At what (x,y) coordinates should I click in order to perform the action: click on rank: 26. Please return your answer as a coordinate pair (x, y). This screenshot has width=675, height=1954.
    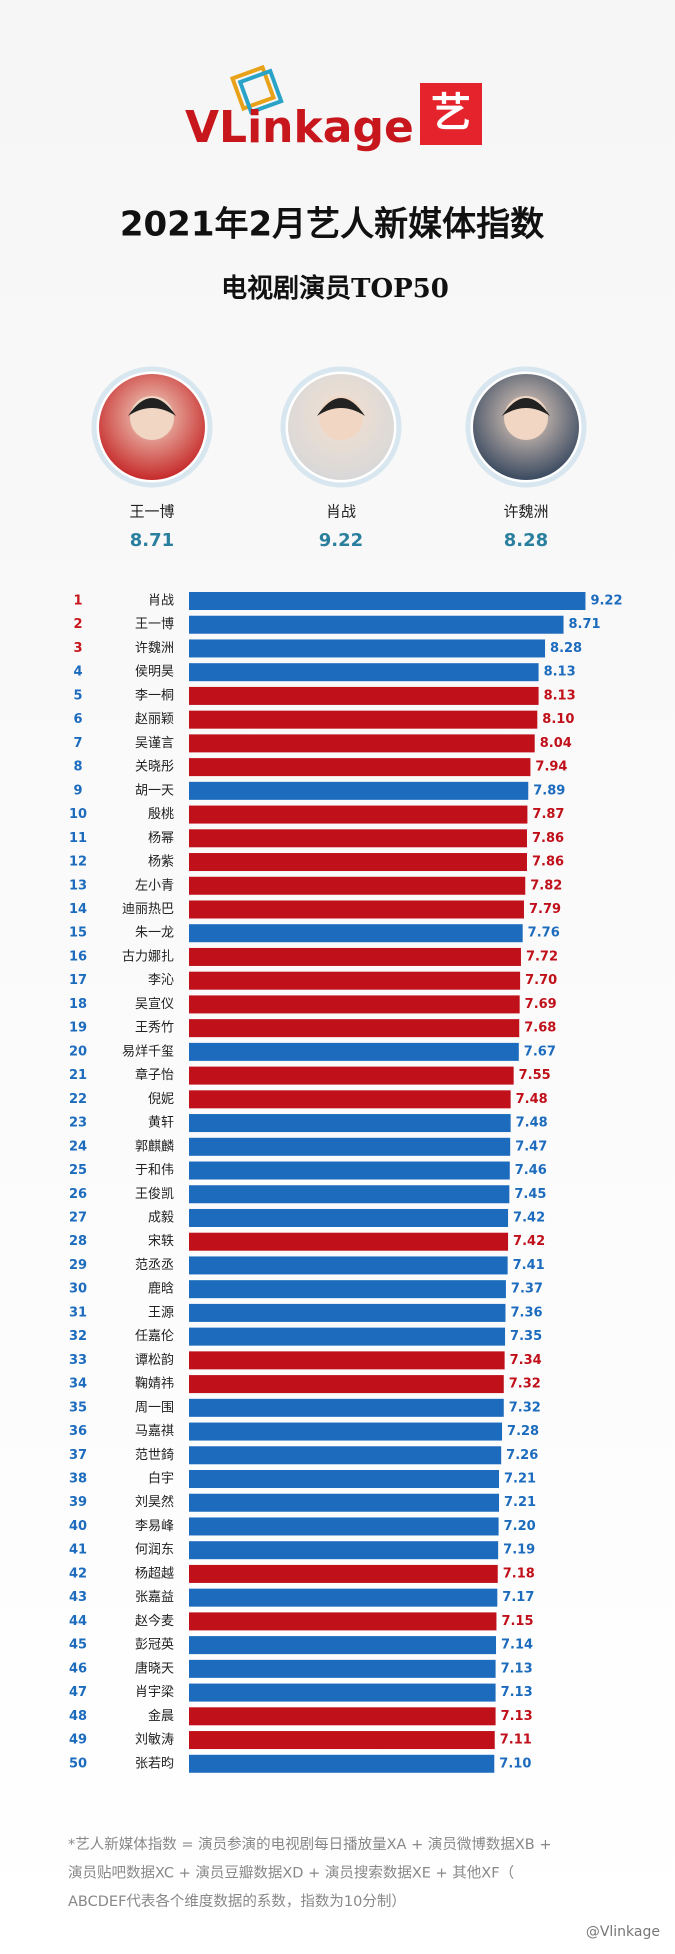
    Looking at the image, I should click on (78, 1194).